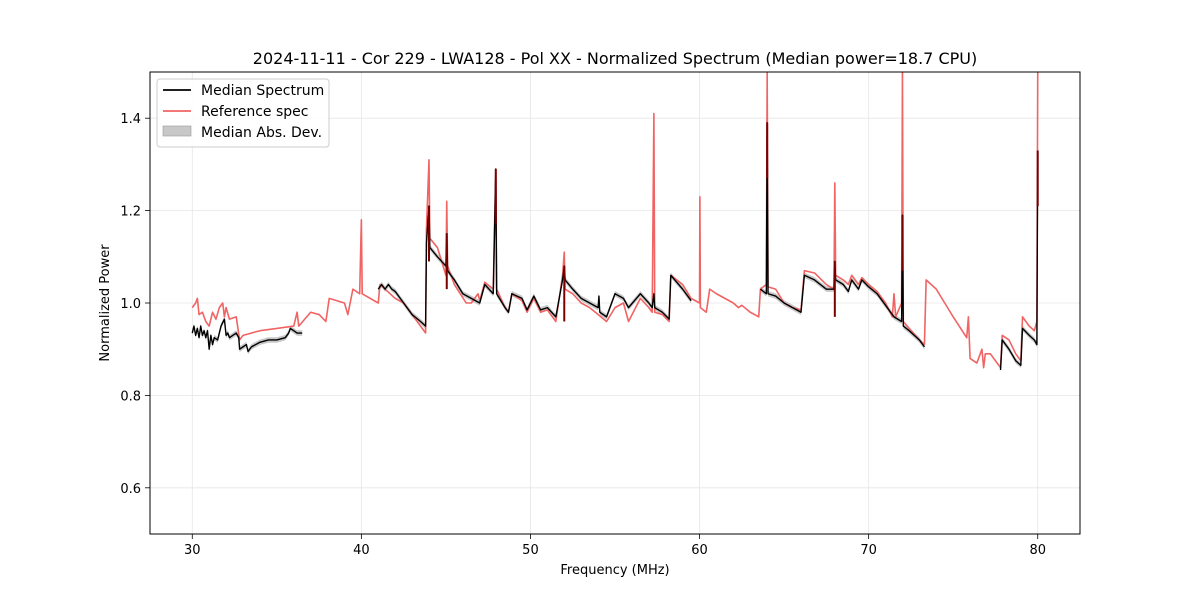 The width and height of the screenshot is (1200, 600). Describe the element at coordinates (105, 303) in the screenshot. I see `y-axis-label: Normalized Power` at that location.